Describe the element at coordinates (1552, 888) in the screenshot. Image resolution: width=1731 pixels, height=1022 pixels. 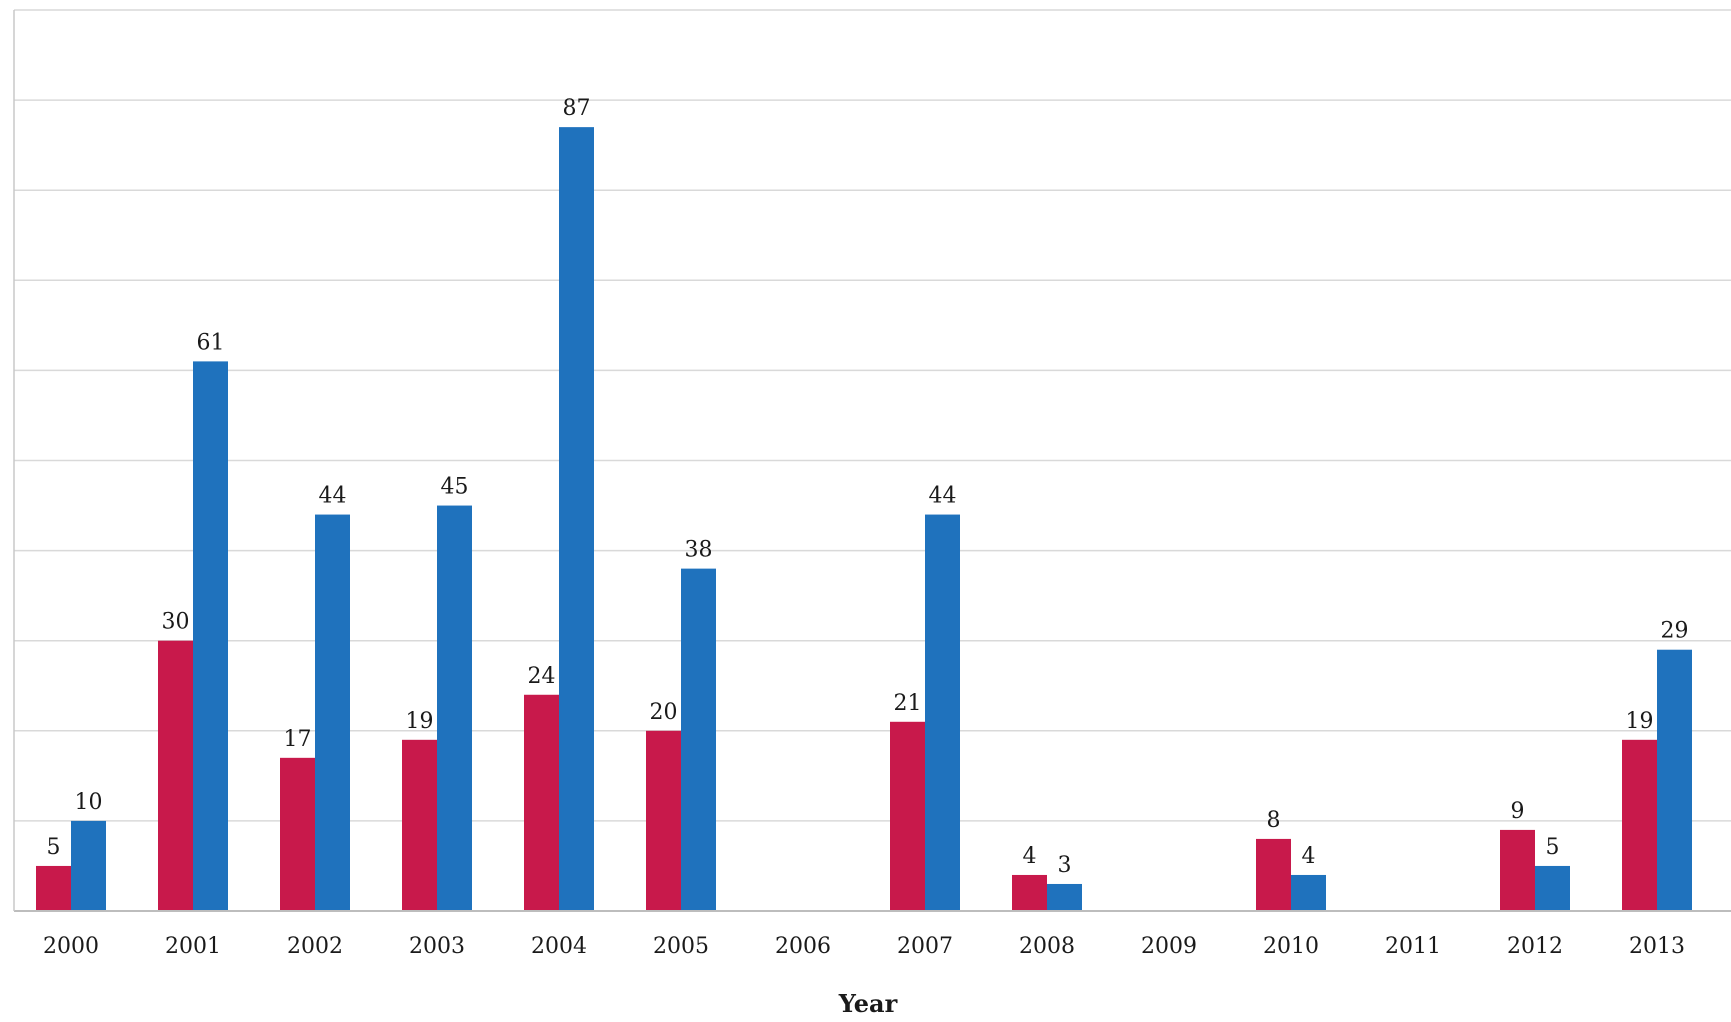
I see `bar-series-2-2012` at that location.